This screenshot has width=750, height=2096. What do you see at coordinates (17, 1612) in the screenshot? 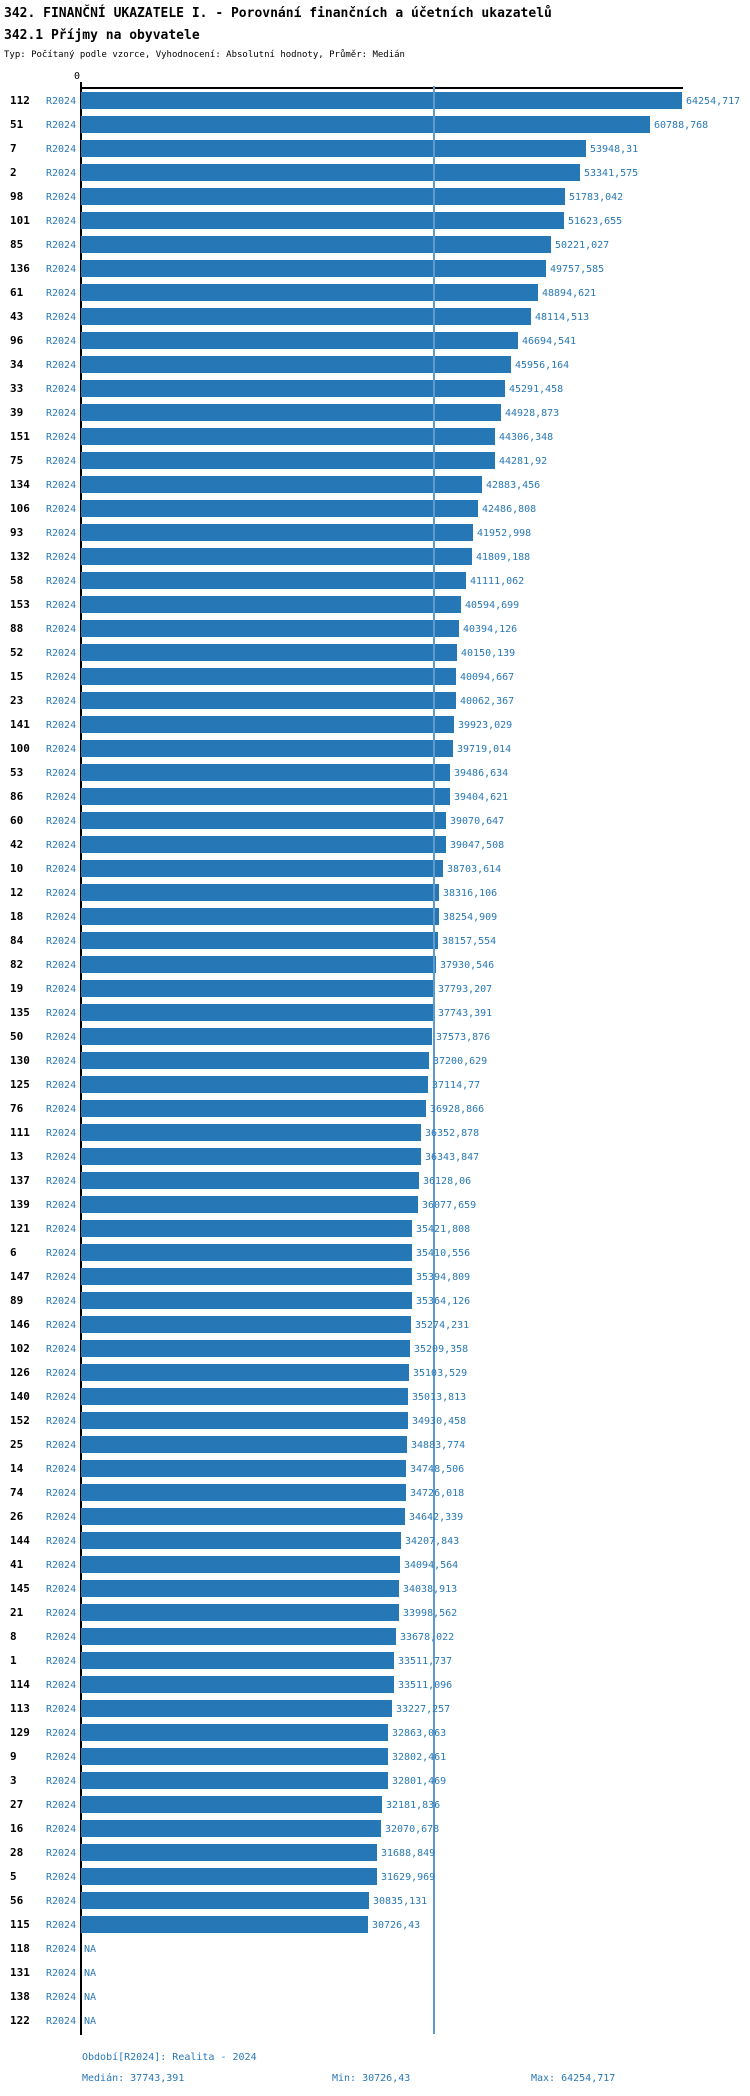
I see `row-id-label: 21` at bounding box center [17, 1612].